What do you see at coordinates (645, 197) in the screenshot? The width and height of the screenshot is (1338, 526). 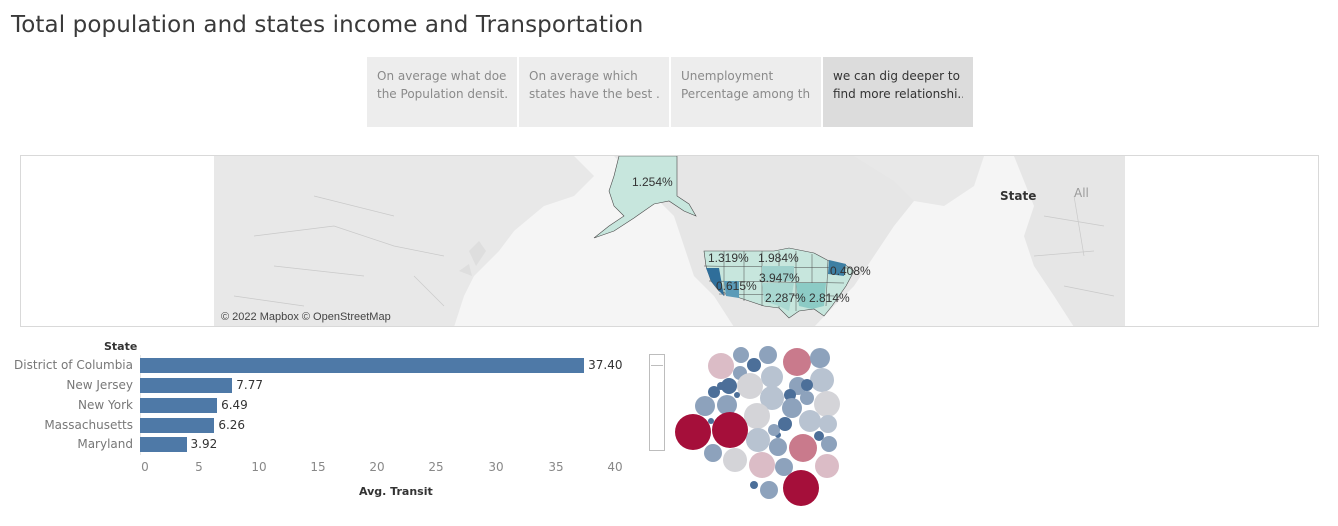 I see `alaska-shape` at bounding box center [645, 197].